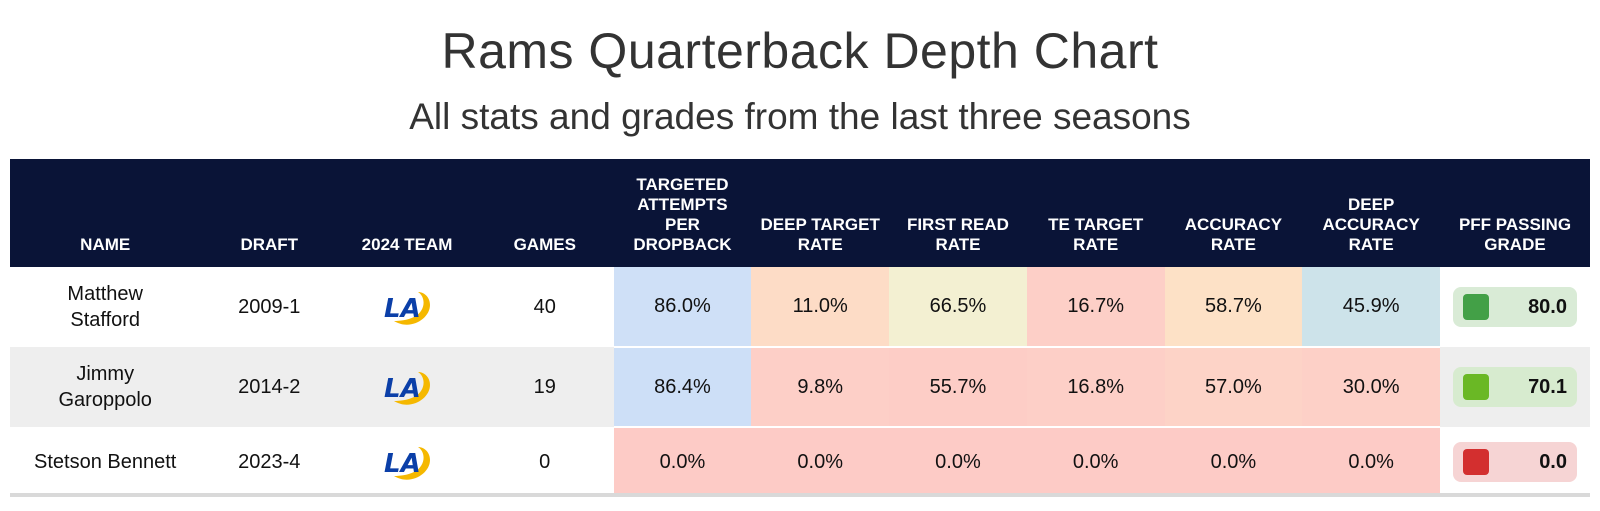 The height and width of the screenshot is (511, 1600). Describe the element at coordinates (820, 307) in the screenshot. I see `deep-target-cell: 11.0%` at that location.